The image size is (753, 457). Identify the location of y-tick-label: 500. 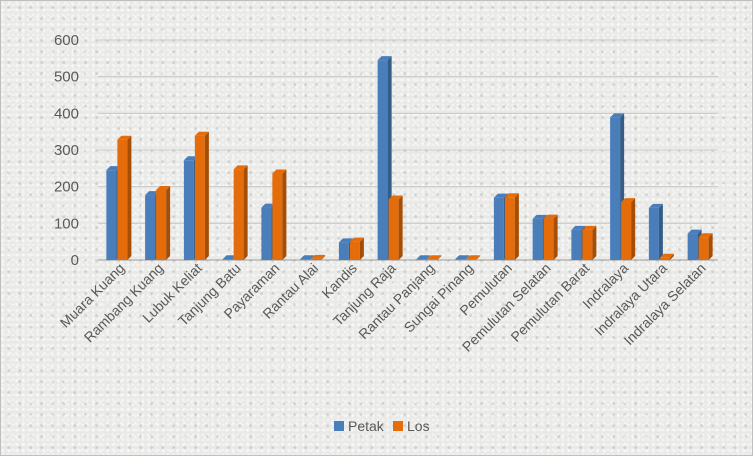
(66, 77).